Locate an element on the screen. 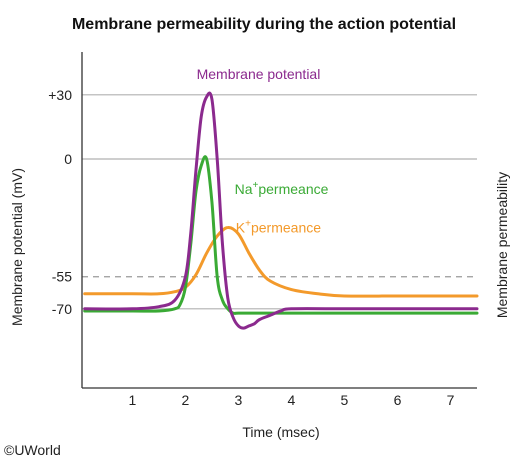 This screenshot has width=529, height=461. x-tick-label: 7 is located at coordinates (451, 400).